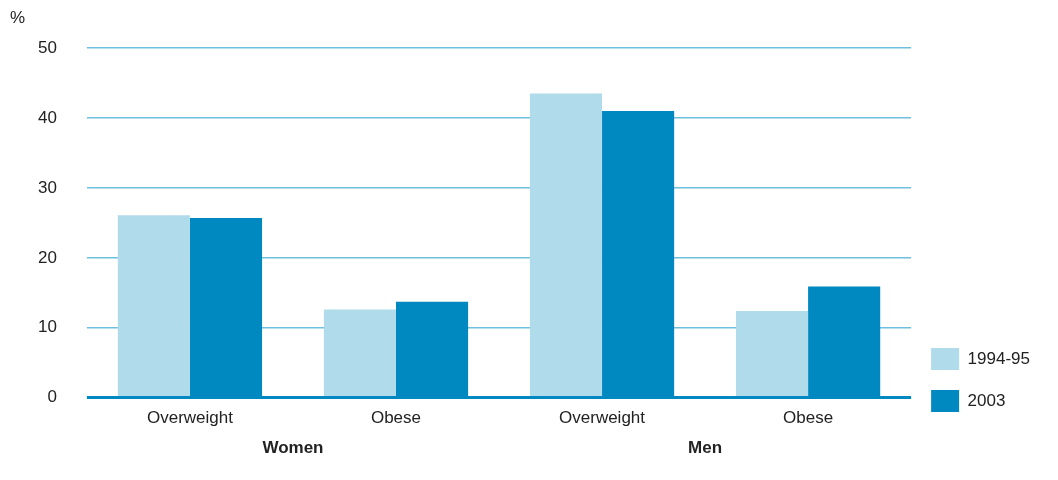 Image resolution: width=1058 pixels, height=480 pixels. What do you see at coordinates (47, 117) in the screenshot?
I see `y-tick-label: 40` at bounding box center [47, 117].